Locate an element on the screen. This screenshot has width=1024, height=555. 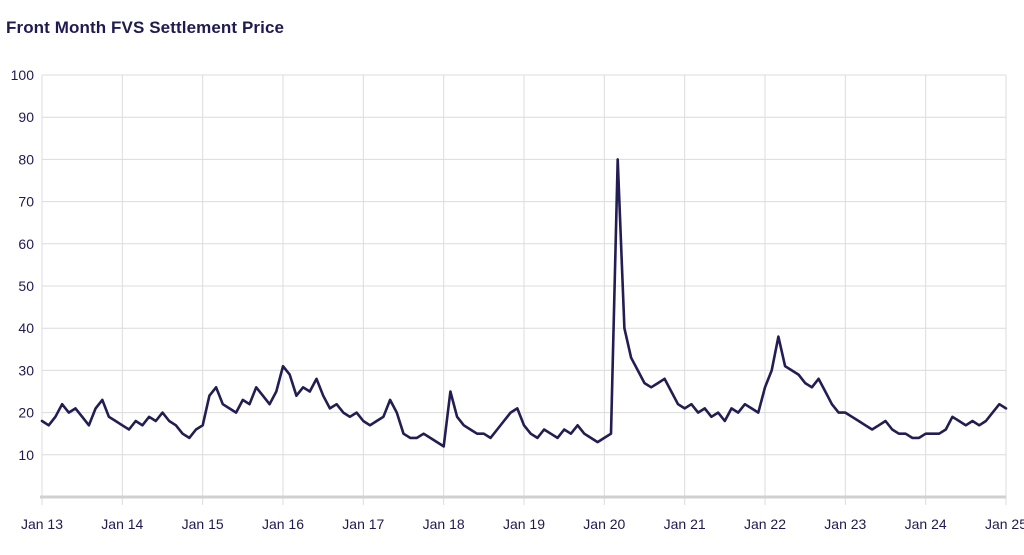
y-axis-tick-labels: 10 20 30 40 50 60 70 80 90 100 is located at coordinates (23, 265).